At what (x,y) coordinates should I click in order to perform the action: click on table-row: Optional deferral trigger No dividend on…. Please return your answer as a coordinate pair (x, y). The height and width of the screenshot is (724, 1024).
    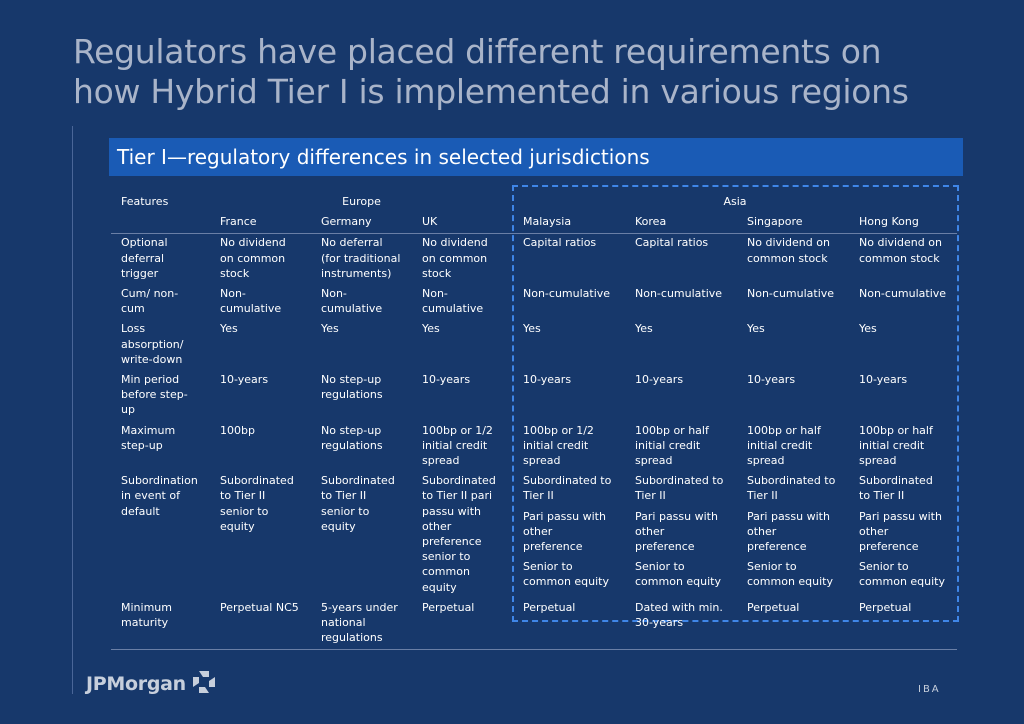
    Looking at the image, I should click on (534, 259).